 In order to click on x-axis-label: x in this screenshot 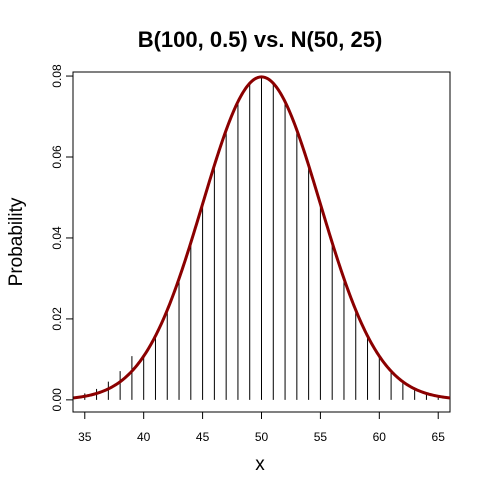, I will do `click(260, 464)`.